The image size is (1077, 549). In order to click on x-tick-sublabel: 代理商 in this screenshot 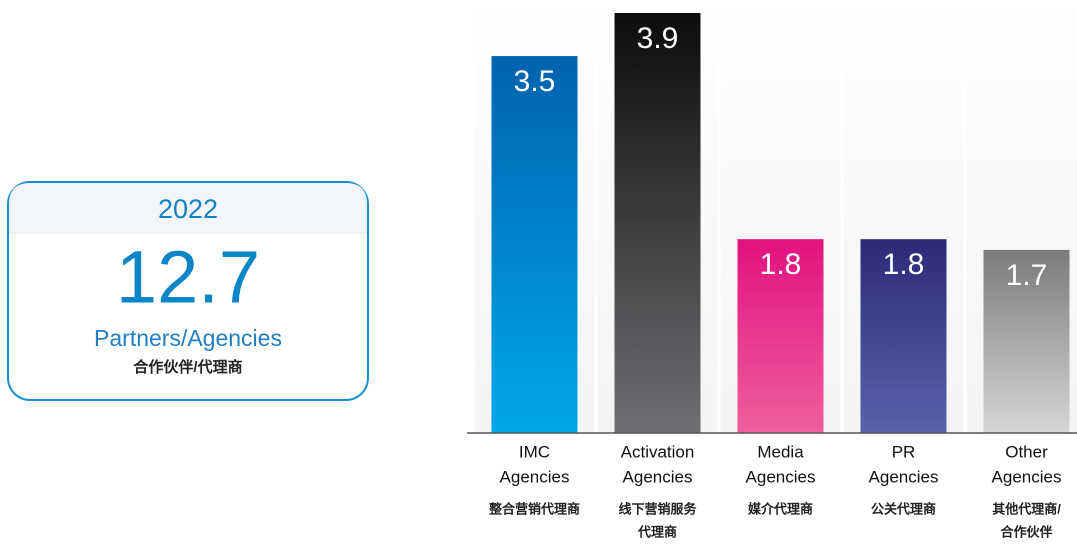, I will do `click(657, 531)`.